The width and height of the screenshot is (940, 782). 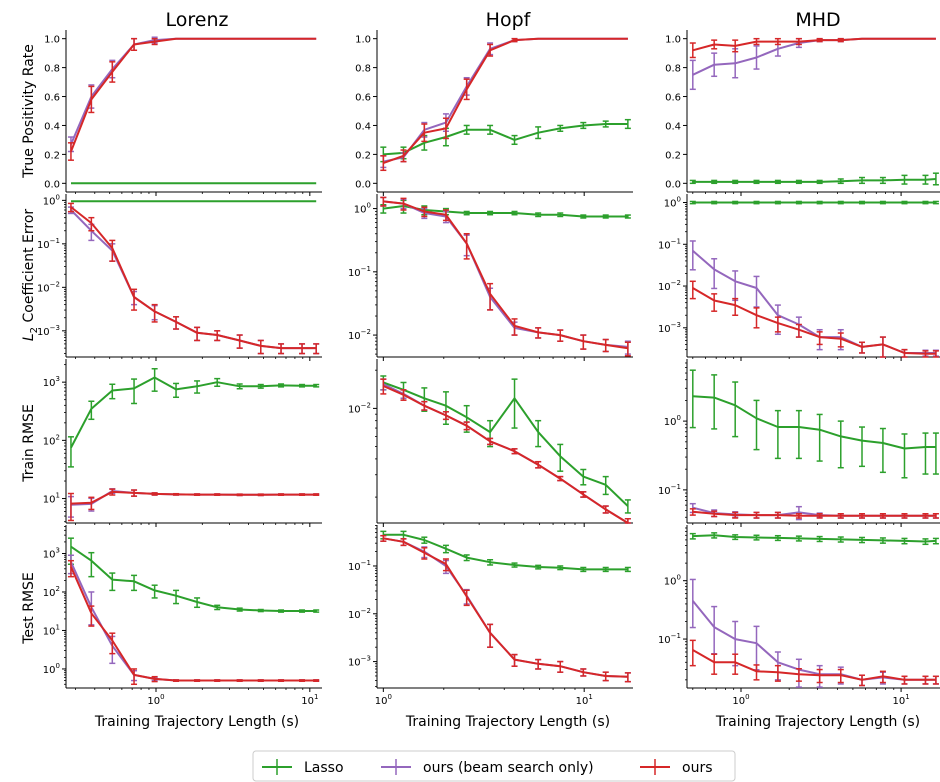 What do you see at coordinates (363, 155) in the screenshot?
I see `y-tick-label: 0.2` at bounding box center [363, 155].